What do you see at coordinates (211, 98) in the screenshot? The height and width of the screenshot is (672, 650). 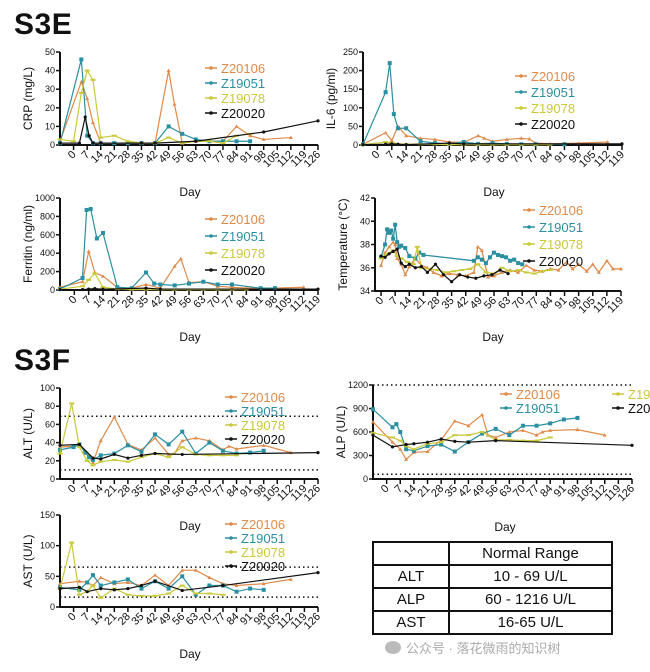 I see `crp-legend-marker` at bounding box center [211, 98].